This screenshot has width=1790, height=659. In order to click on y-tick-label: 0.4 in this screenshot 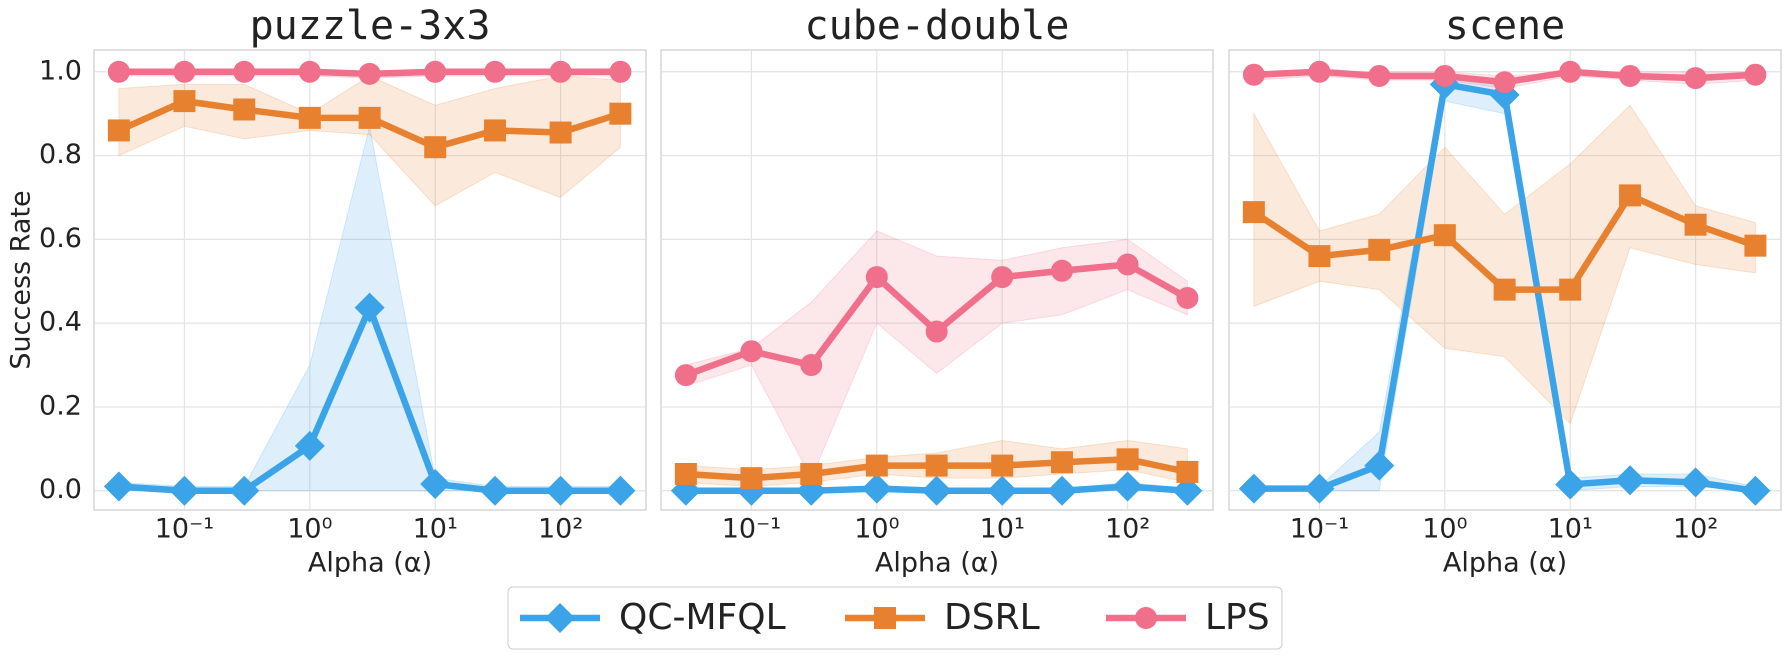, I will do `click(60, 322)`.